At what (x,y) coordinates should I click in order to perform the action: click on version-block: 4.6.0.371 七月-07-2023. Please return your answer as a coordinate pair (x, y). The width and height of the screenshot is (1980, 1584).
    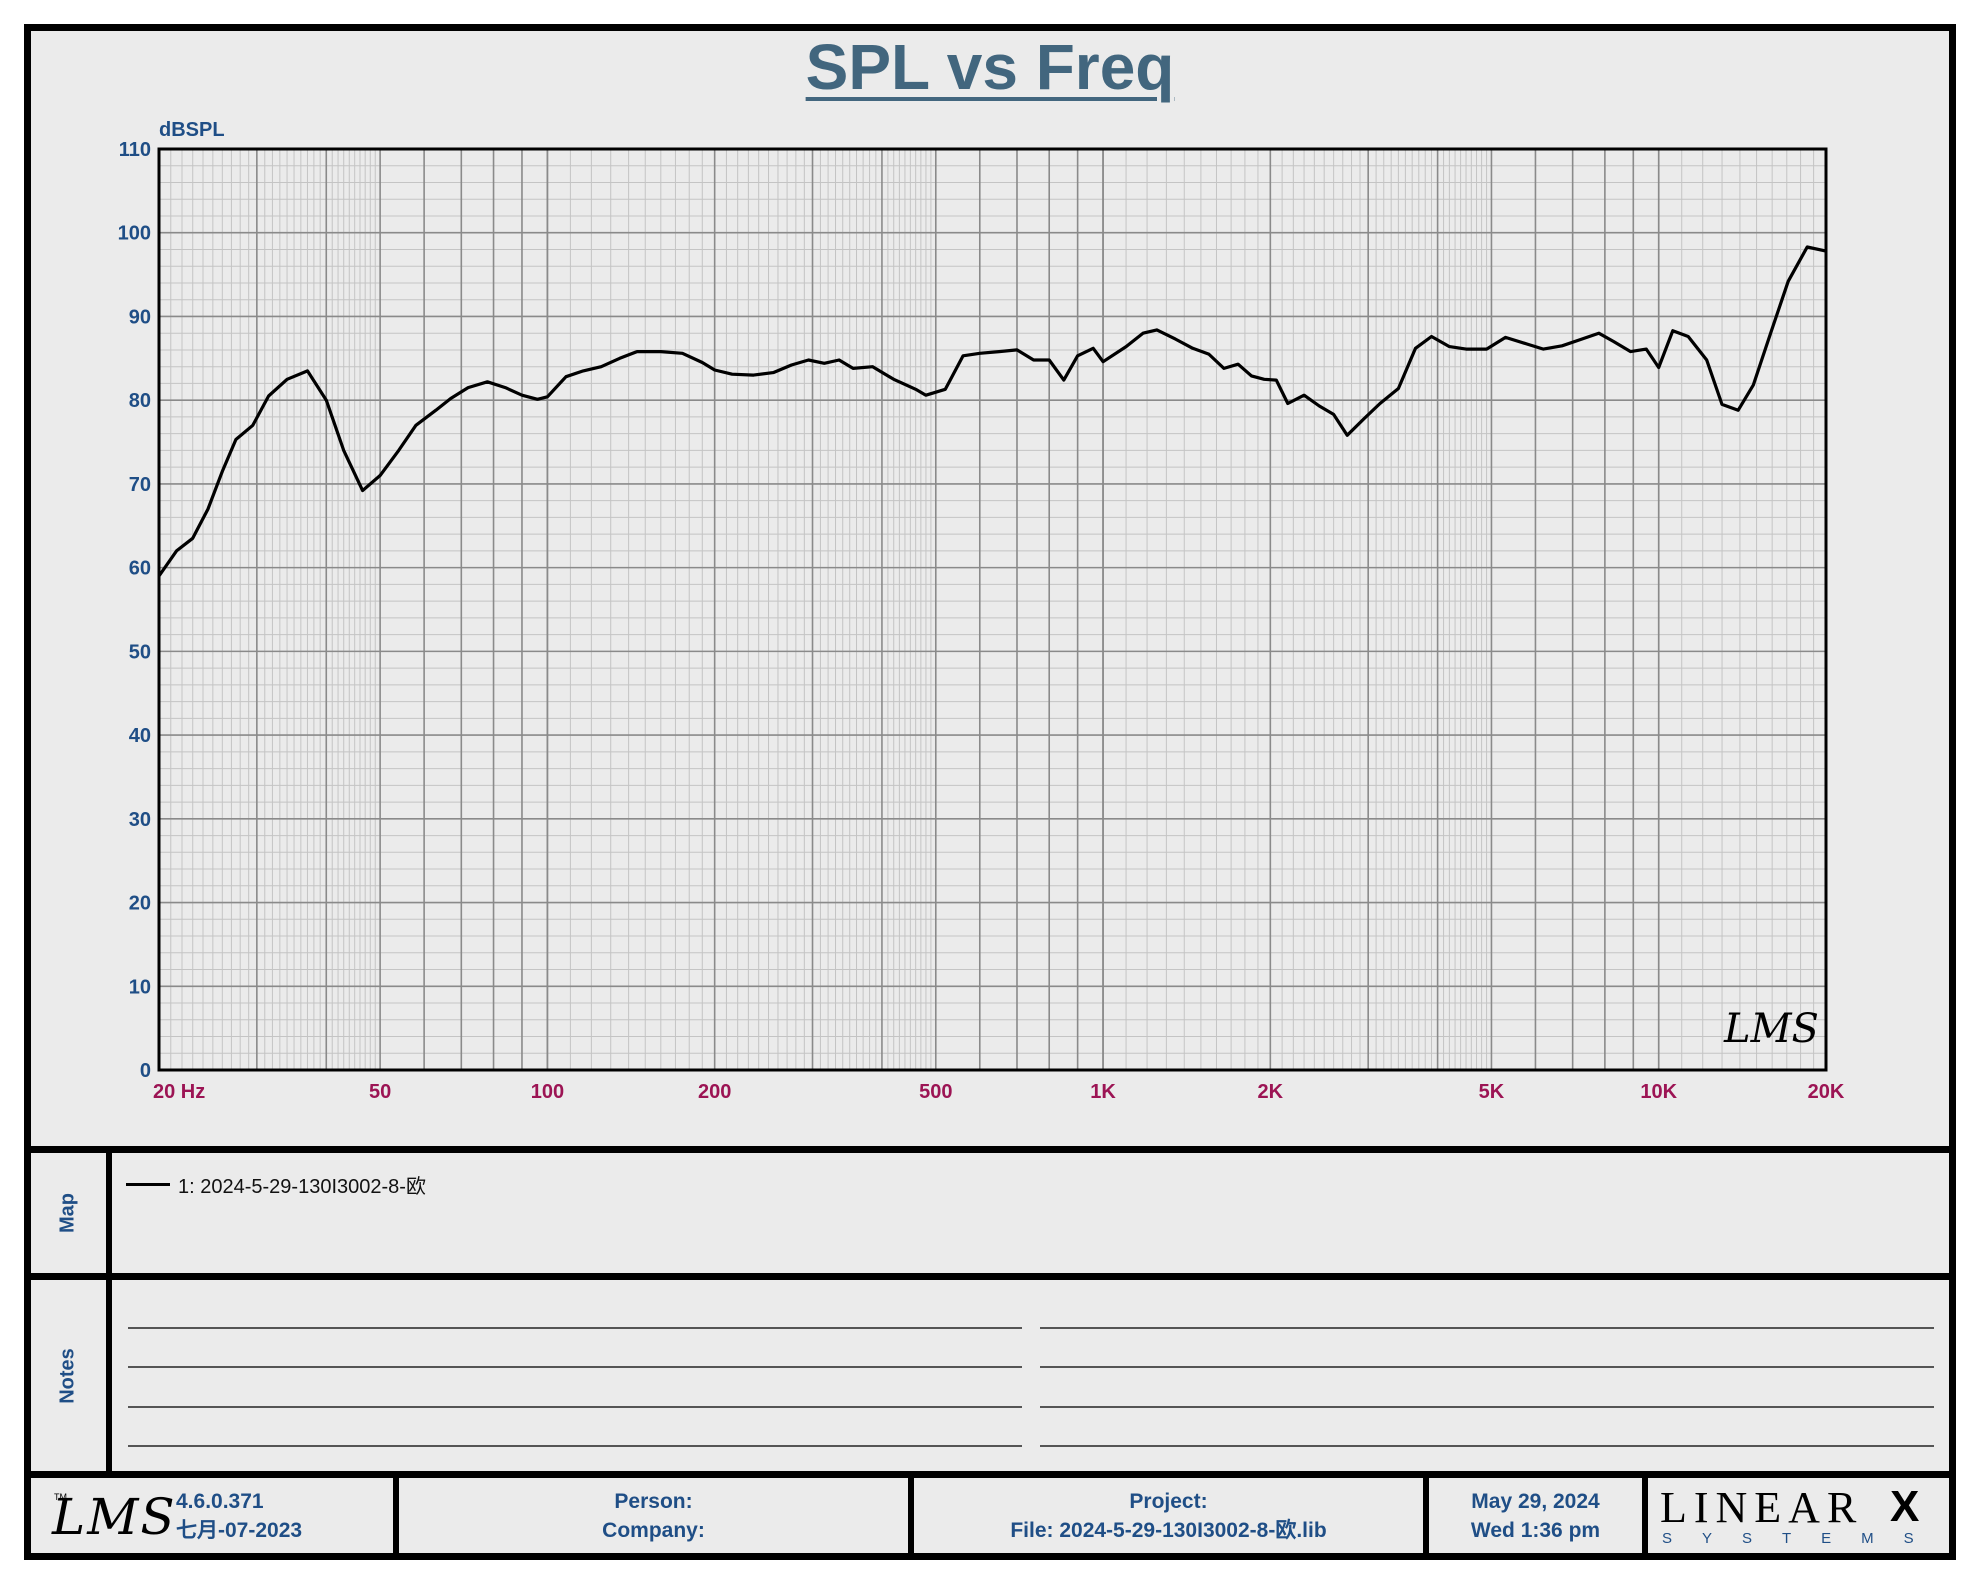
    Looking at the image, I should click on (239, 1516).